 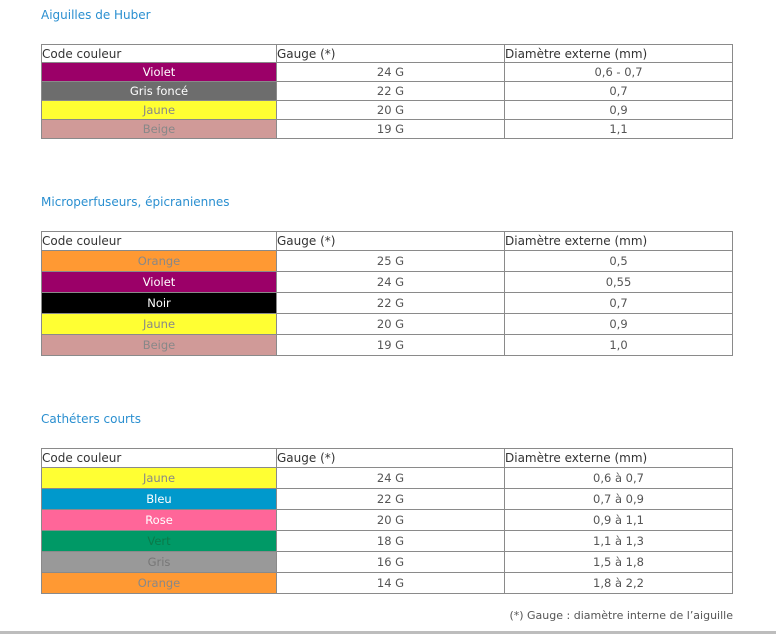 What do you see at coordinates (618, 282) in the screenshot?
I see `cell: 0,55` at bounding box center [618, 282].